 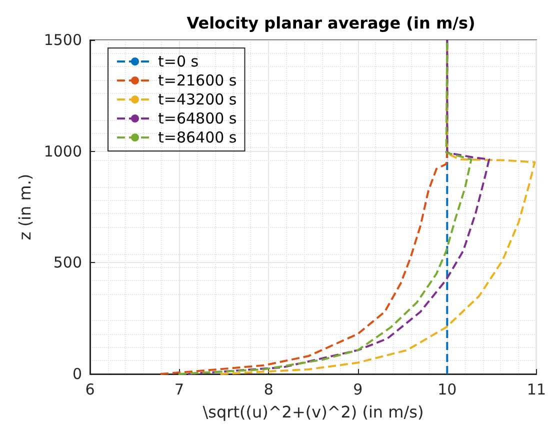 What do you see at coordinates (197, 99) in the screenshot?
I see `legend-label: t=43200 s` at bounding box center [197, 99].